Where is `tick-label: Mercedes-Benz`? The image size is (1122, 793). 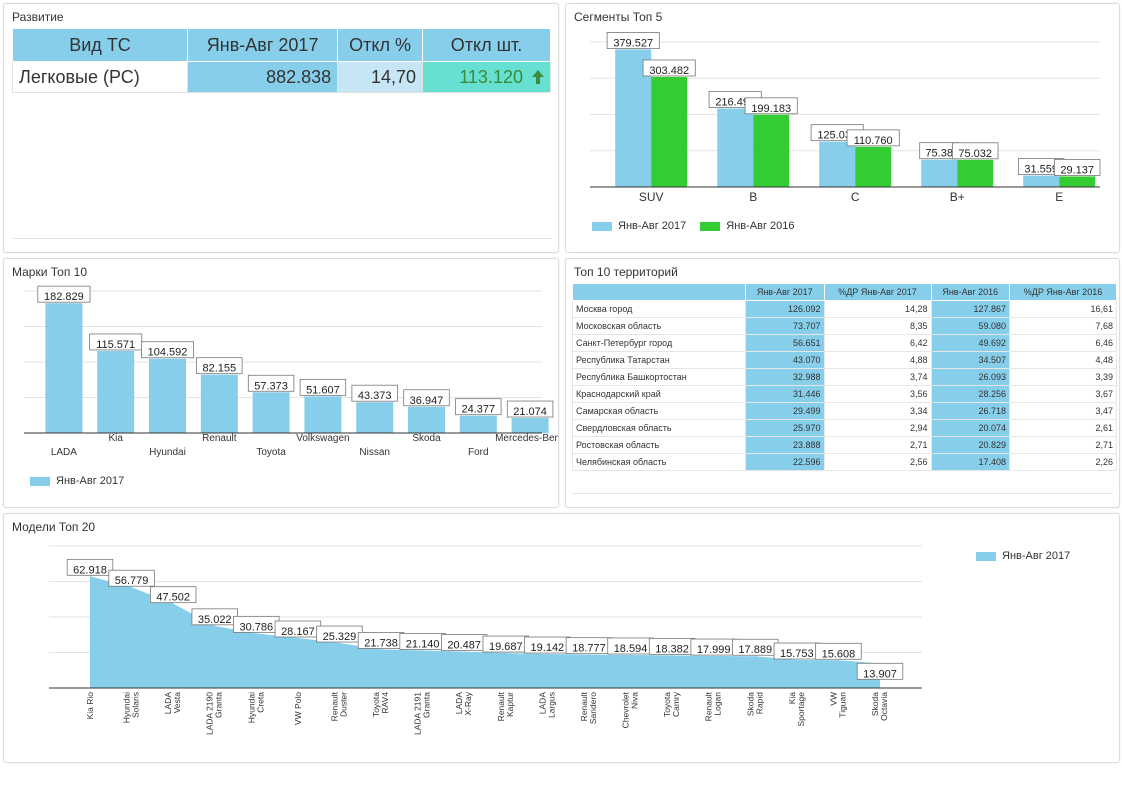
tick-label: Mercedes-Benz is located at coordinates (526, 438).